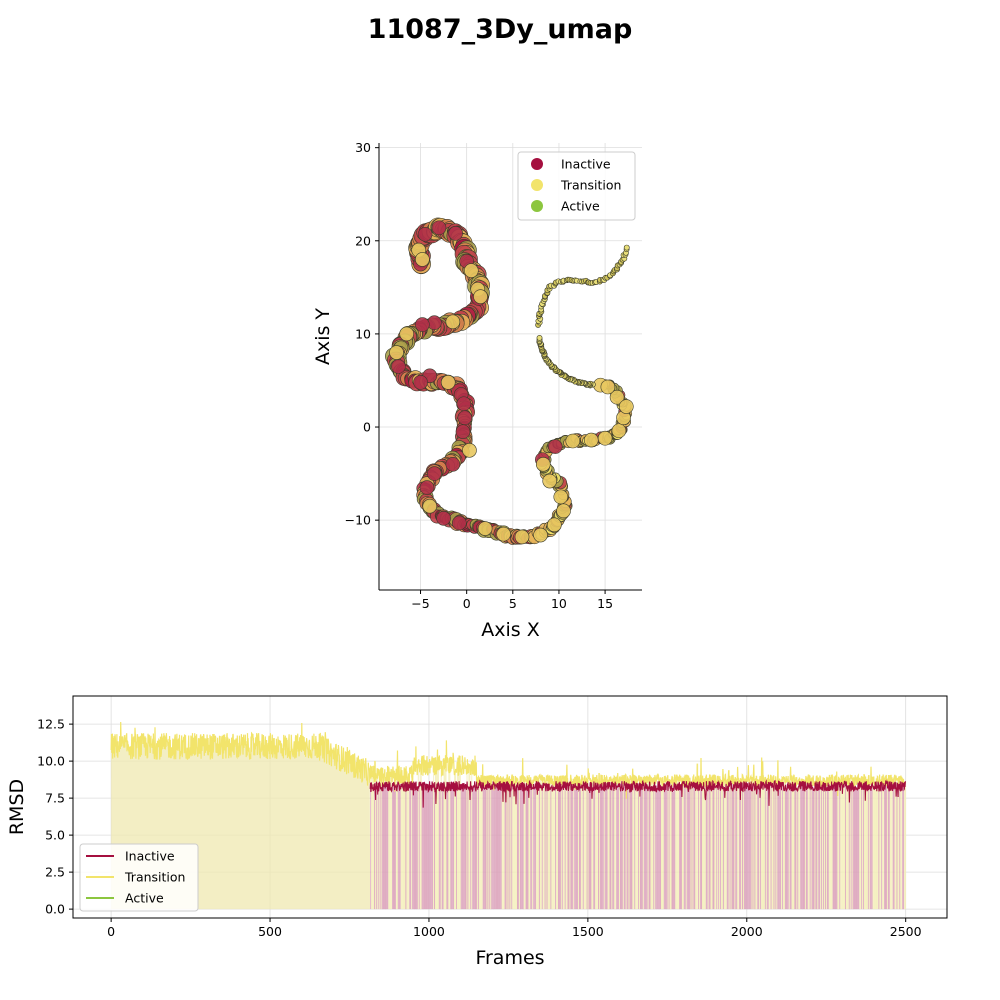 The image size is (1000, 1000). I want to click on legend-label-transition: Transition, so click(154, 877).